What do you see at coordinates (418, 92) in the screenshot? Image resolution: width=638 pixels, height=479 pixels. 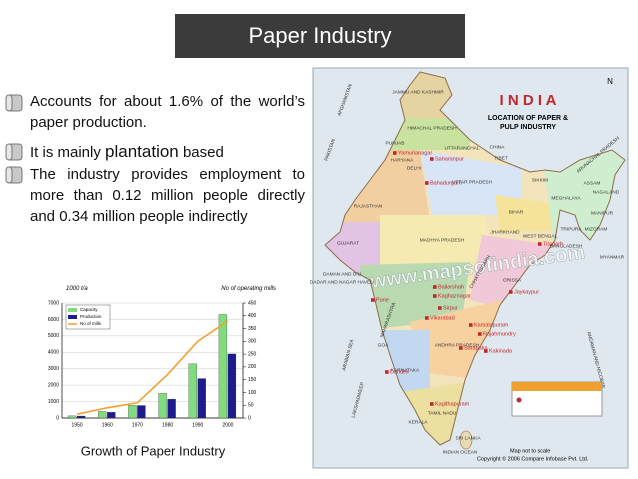 I see `region-label: JAMMU AND KASHMIR` at bounding box center [418, 92].